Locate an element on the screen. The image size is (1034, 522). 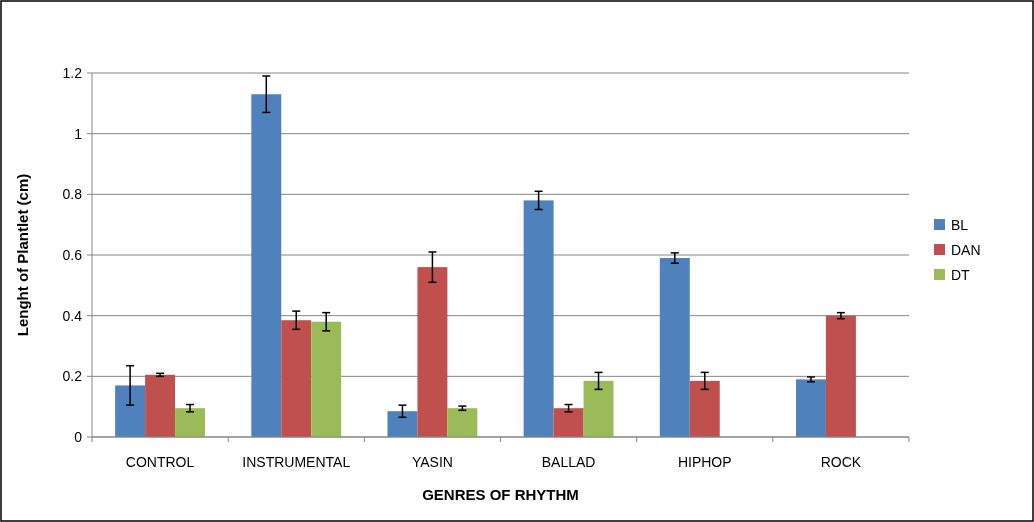
y-tick-label: 0.2 is located at coordinates (72, 376).